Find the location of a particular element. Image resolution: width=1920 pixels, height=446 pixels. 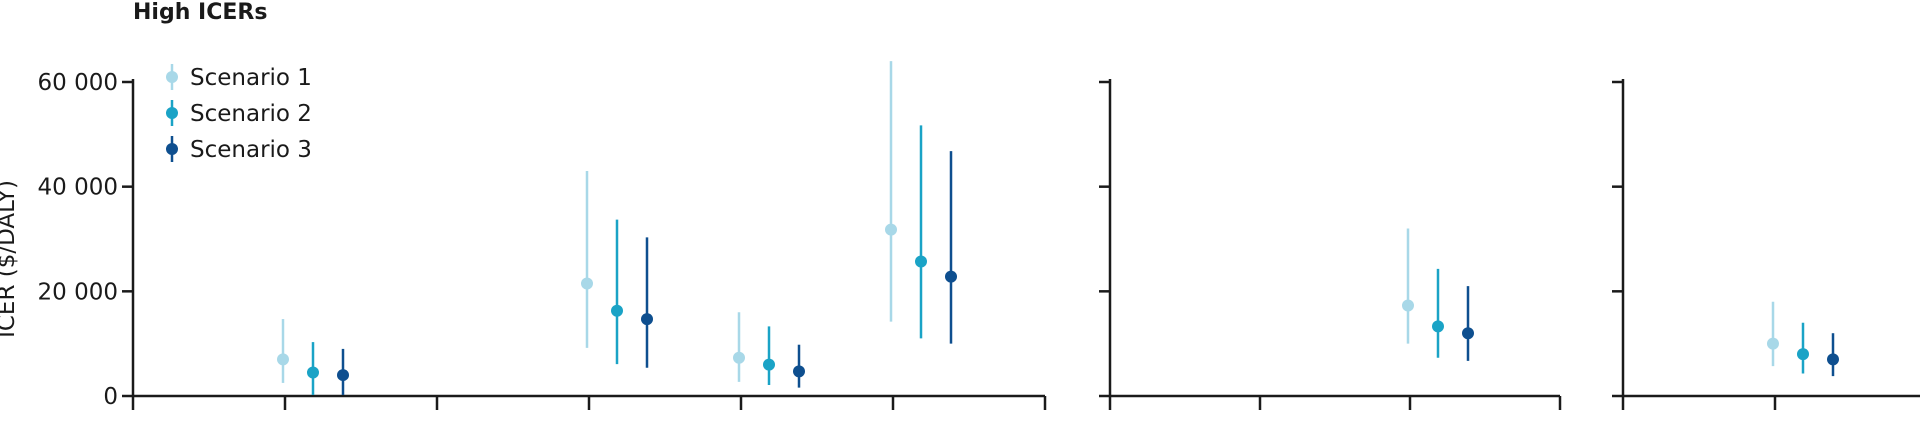

y-tick-label: 20 000 is located at coordinates (78, 292).